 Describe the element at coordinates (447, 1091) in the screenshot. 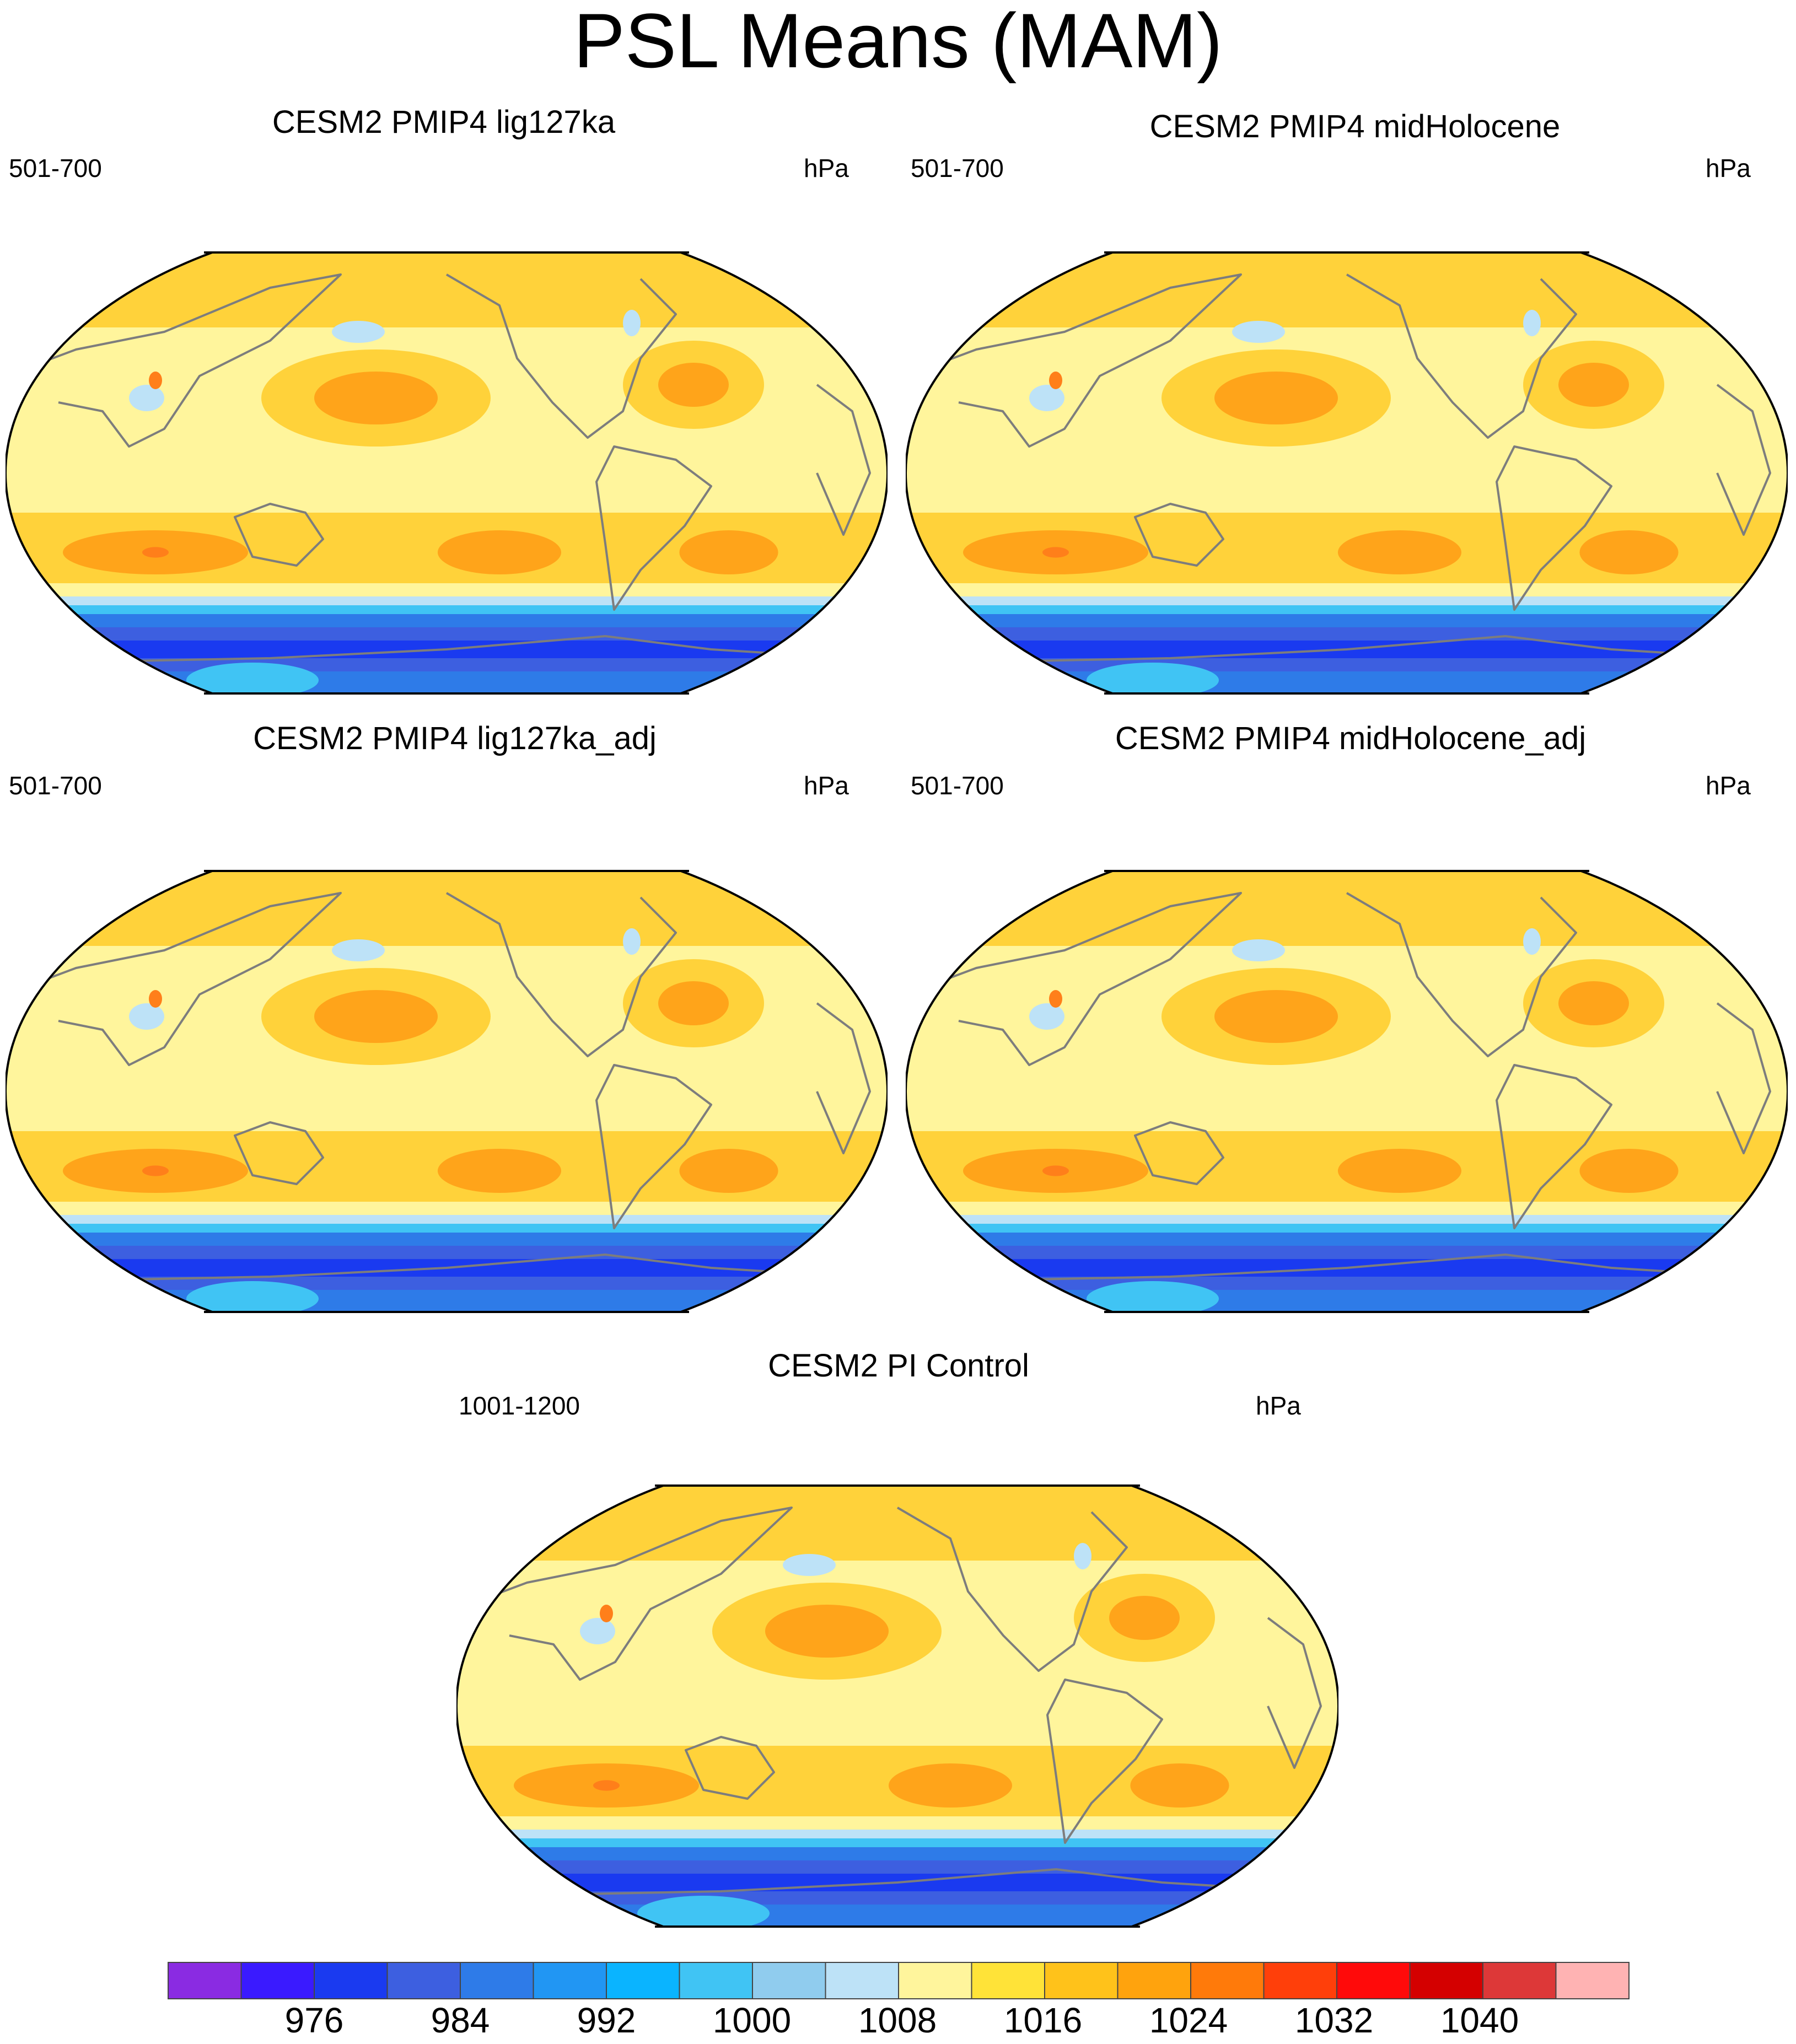

I see `map-lig127ka-adj` at that location.